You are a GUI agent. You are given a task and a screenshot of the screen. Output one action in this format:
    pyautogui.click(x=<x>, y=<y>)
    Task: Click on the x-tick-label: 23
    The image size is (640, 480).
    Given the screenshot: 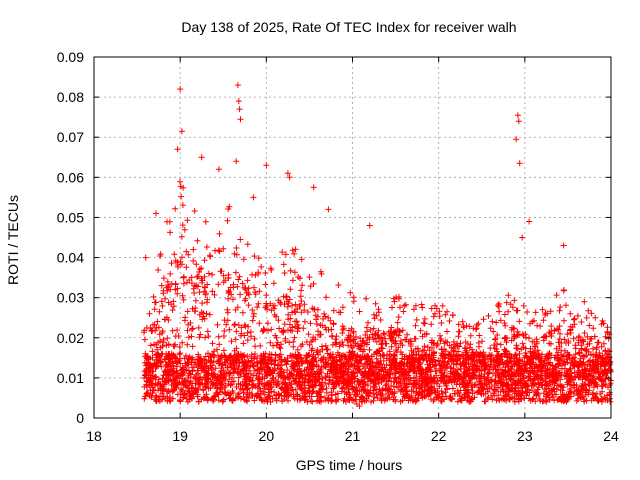 What is the action you would take?
    pyautogui.click(x=525, y=436)
    